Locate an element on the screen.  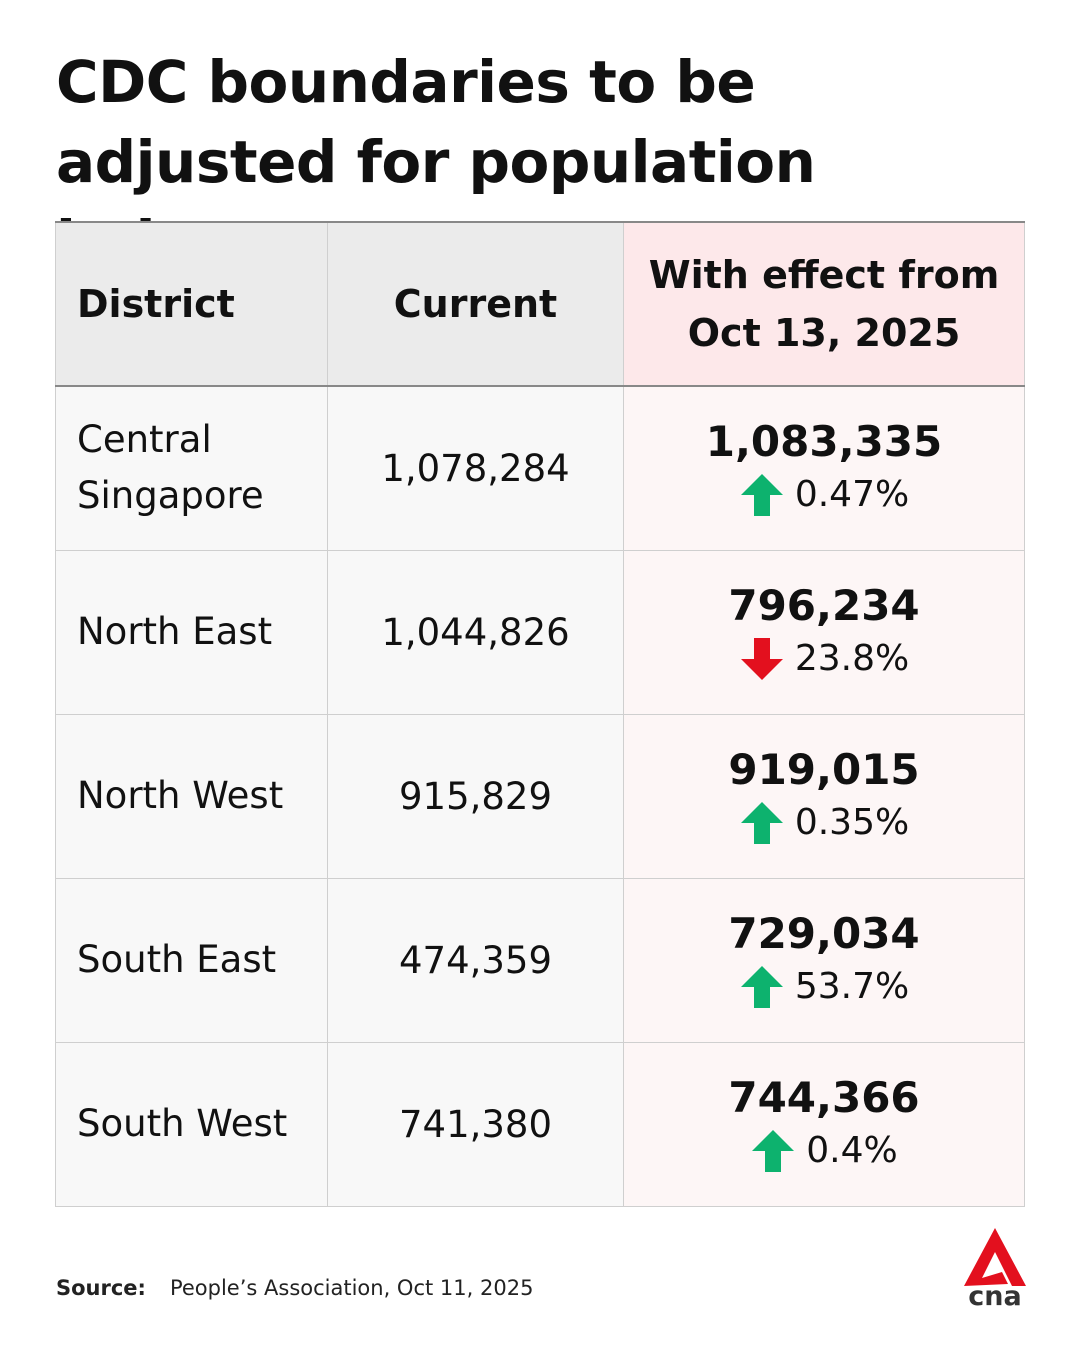
new-population-cell: 744,366 0.4% is located at coordinates (824, 1124).